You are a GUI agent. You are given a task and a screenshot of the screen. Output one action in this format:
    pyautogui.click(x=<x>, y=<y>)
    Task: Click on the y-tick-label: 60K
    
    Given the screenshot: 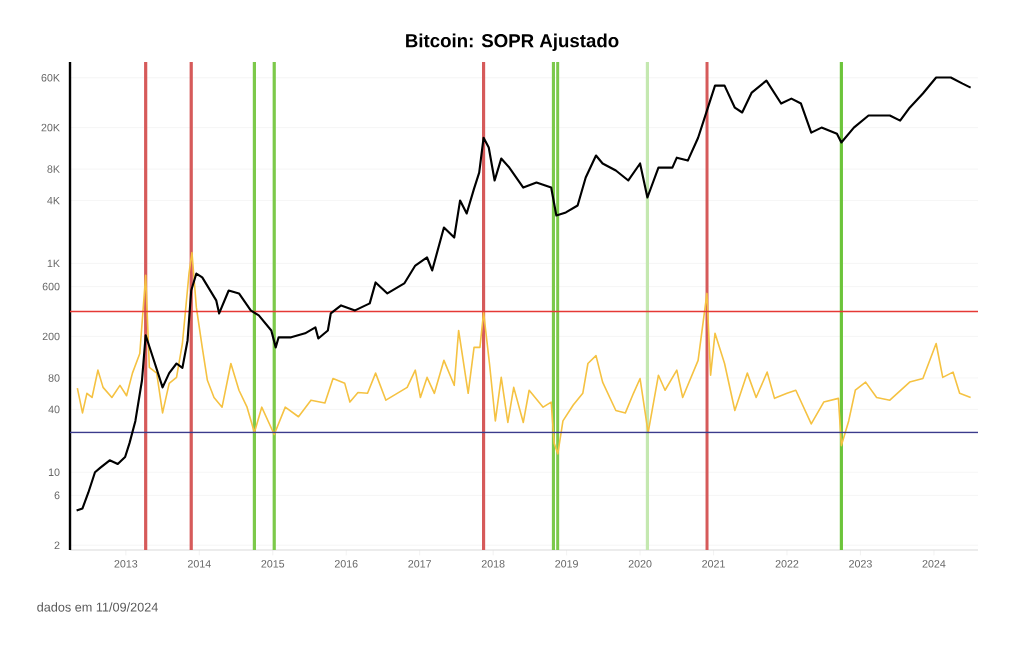 What is the action you would take?
    pyautogui.click(x=50, y=78)
    